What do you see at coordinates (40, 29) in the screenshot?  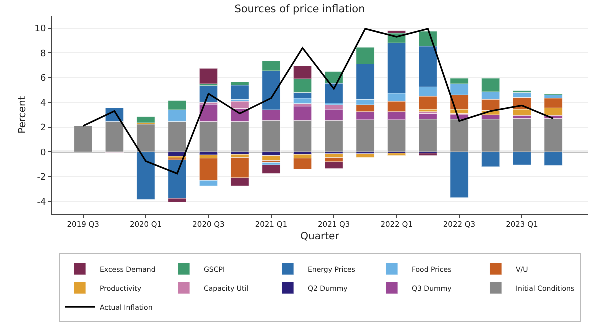 I see `y-tick-label: 10` at bounding box center [40, 29].